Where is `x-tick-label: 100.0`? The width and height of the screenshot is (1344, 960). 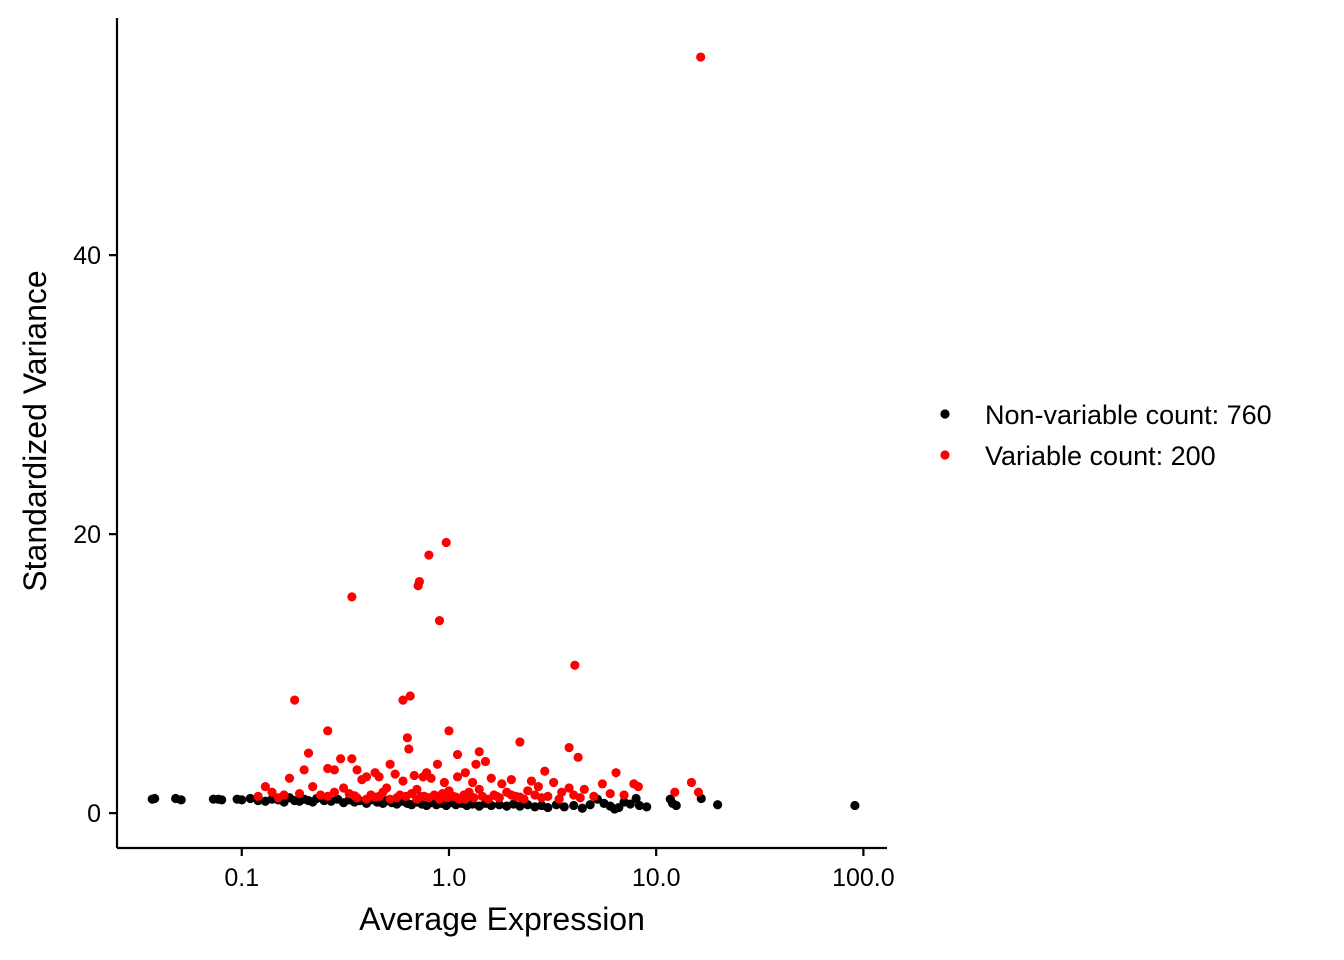 x-tick-label: 100.0 is located at coordinates (863, 878).